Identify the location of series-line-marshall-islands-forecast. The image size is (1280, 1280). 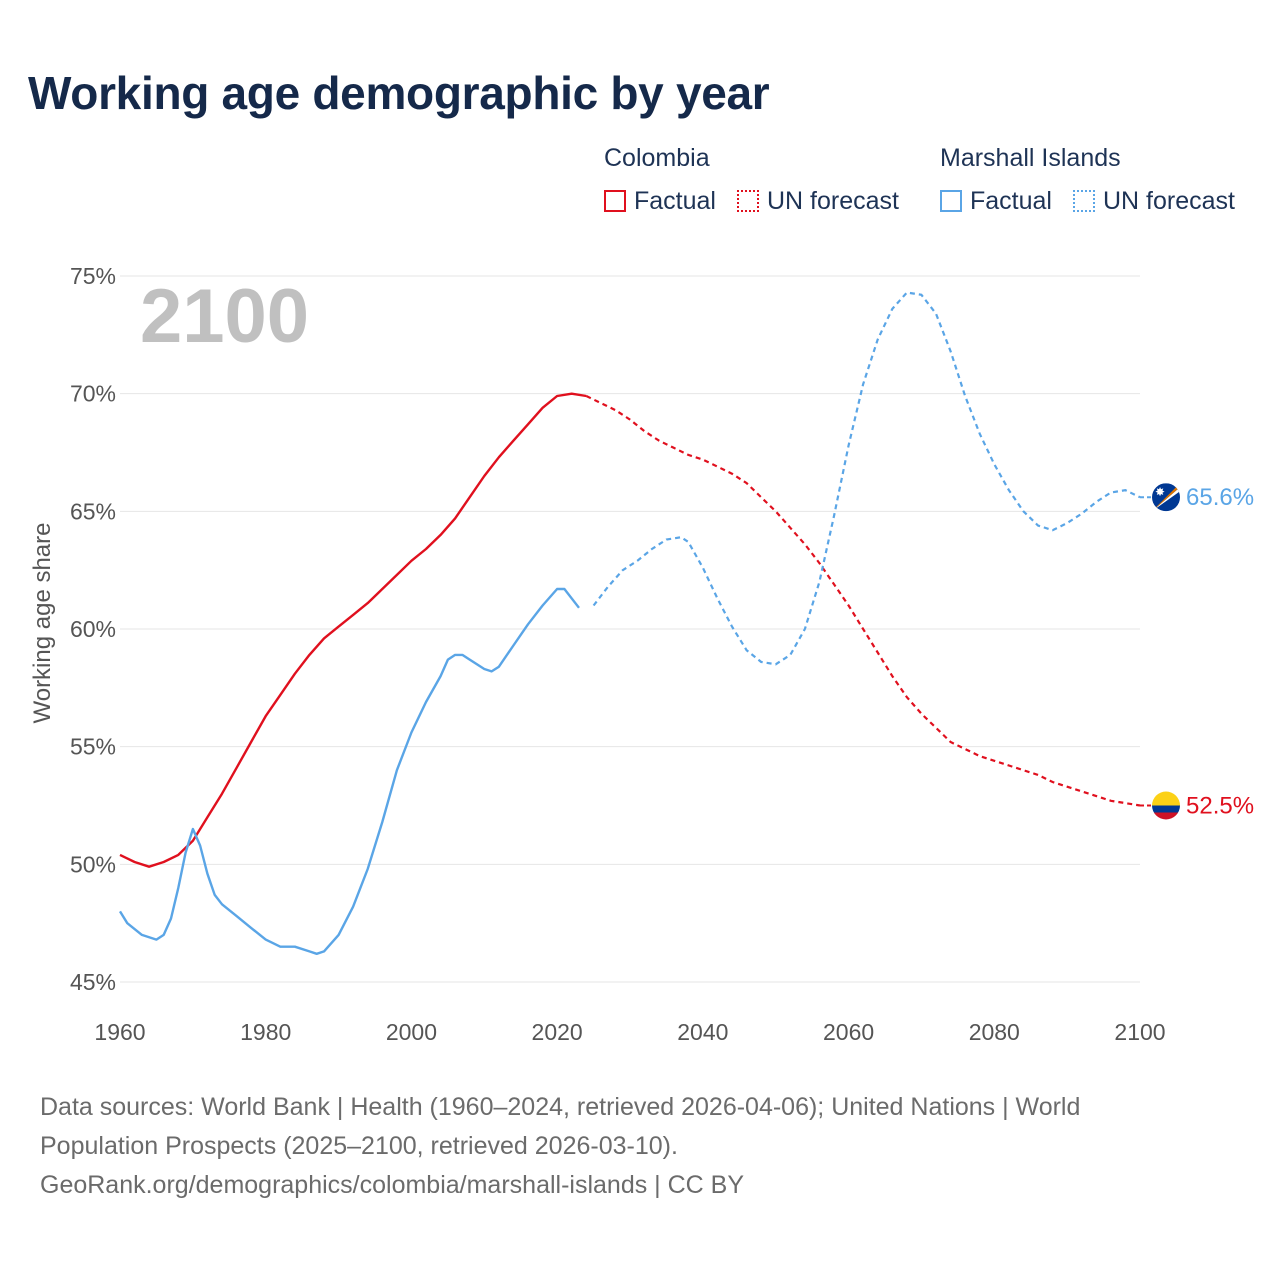
(866, 478).